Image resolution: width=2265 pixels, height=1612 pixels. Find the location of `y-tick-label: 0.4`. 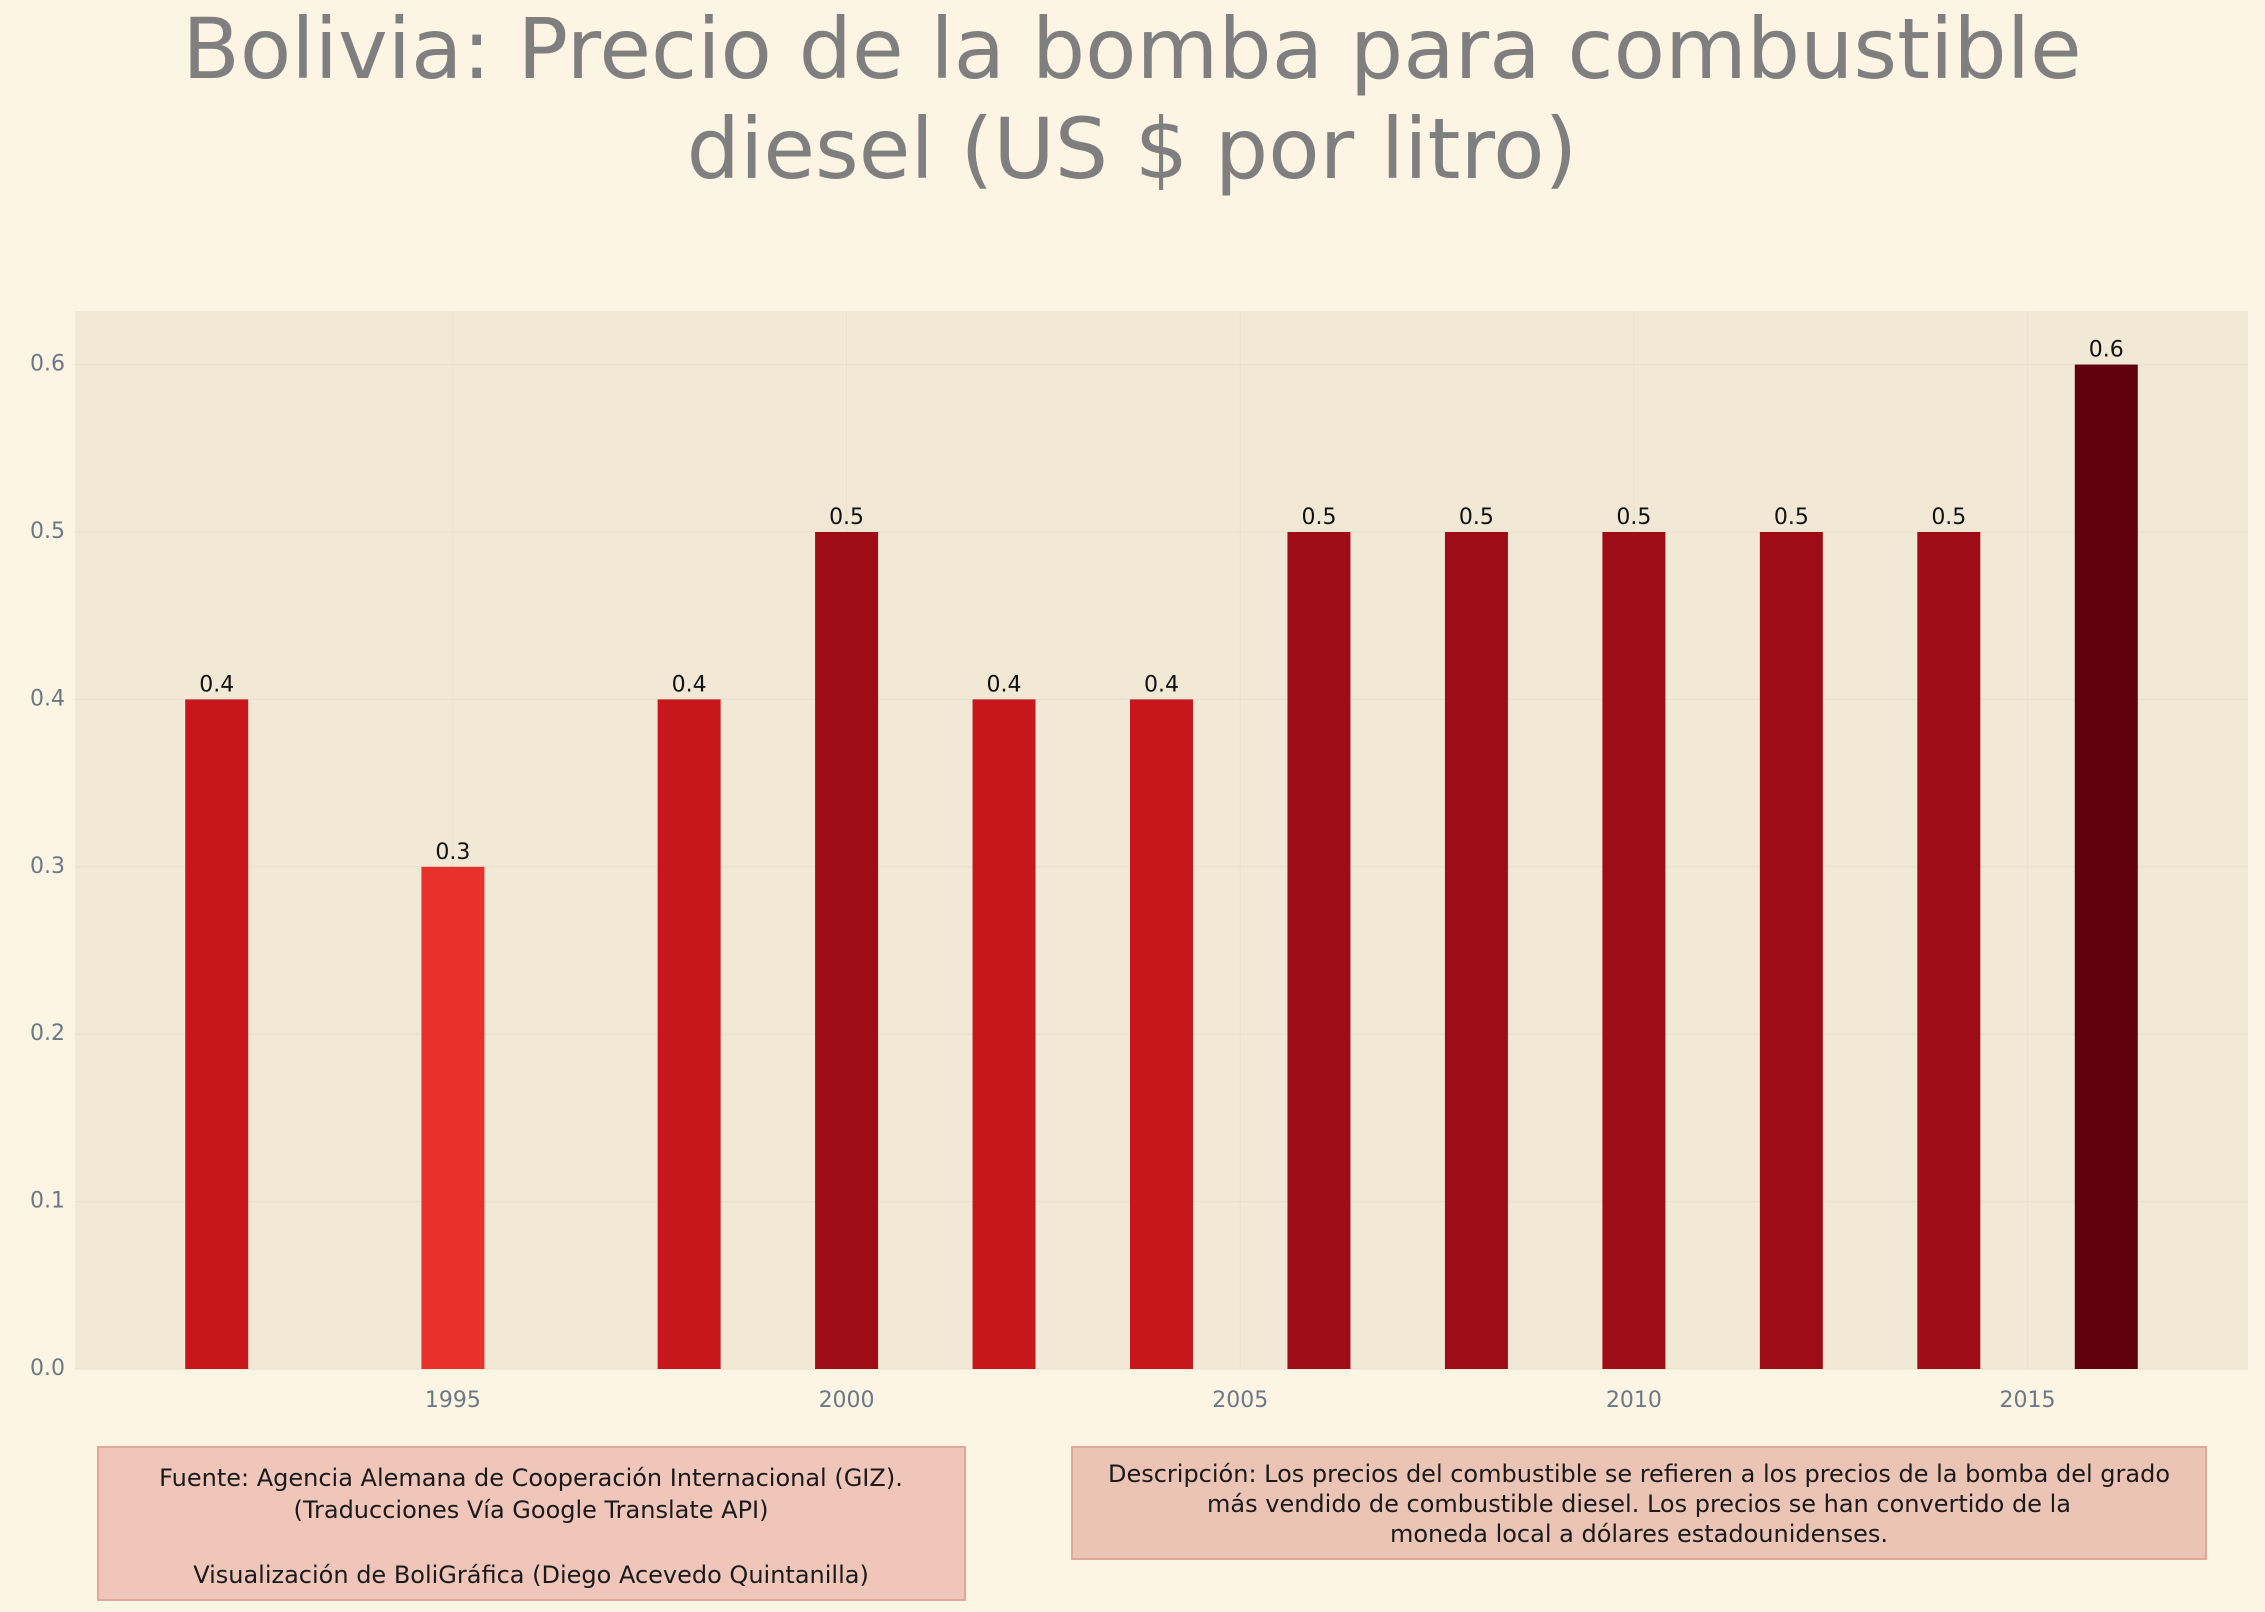

y-tick-label: 0.4 is located at coordinates (47, 698).